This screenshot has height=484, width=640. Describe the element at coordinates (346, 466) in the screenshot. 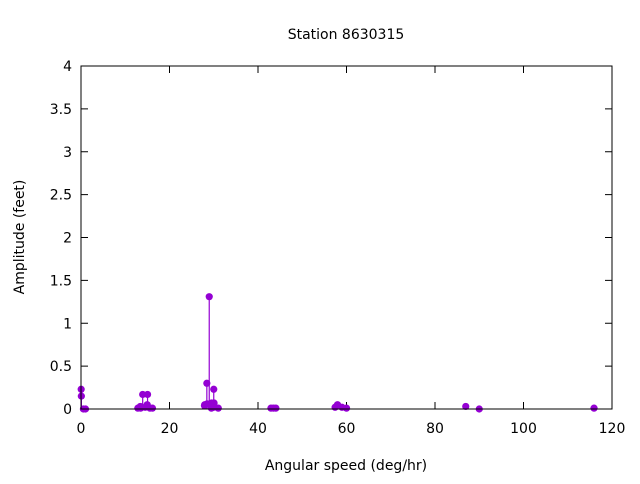

I see `x-axis-label: Angular speed (deg/hr)` at that location.